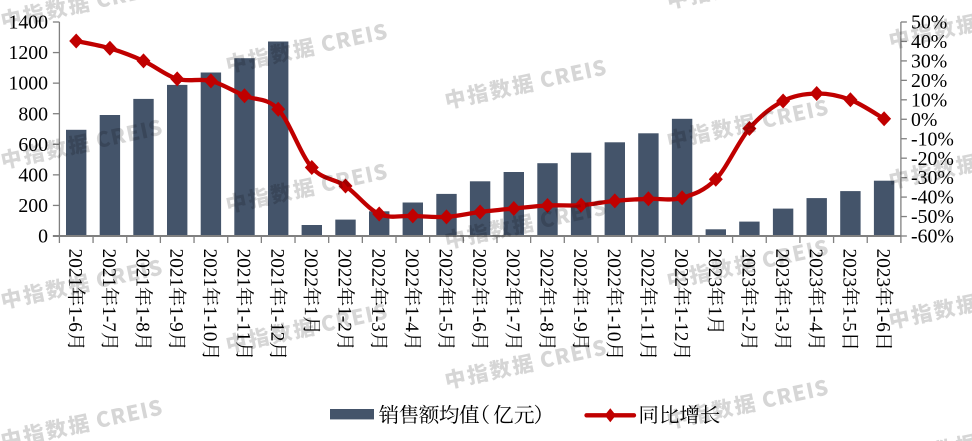 The image size is (972, 441). I want to click on svg-text: -10%, so click(932, 139).